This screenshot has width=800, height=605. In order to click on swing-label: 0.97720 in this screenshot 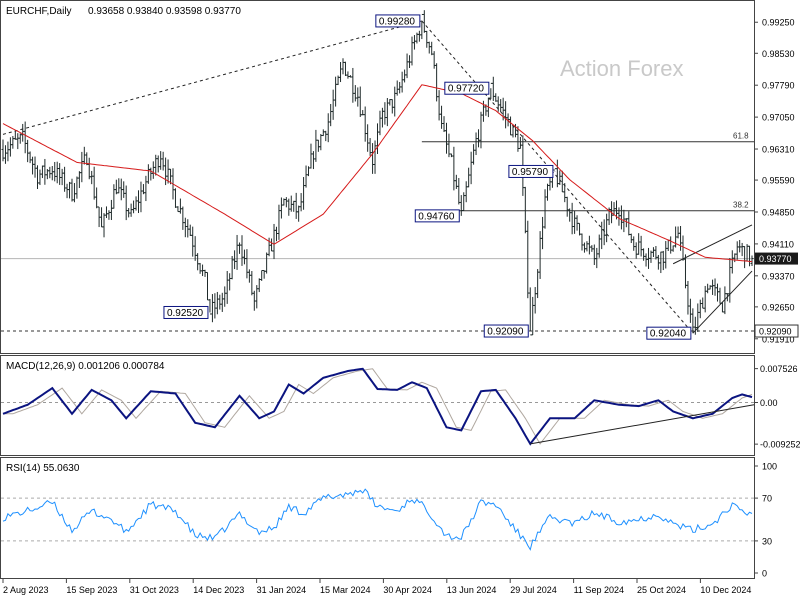, I will do `click(467, 88)`.